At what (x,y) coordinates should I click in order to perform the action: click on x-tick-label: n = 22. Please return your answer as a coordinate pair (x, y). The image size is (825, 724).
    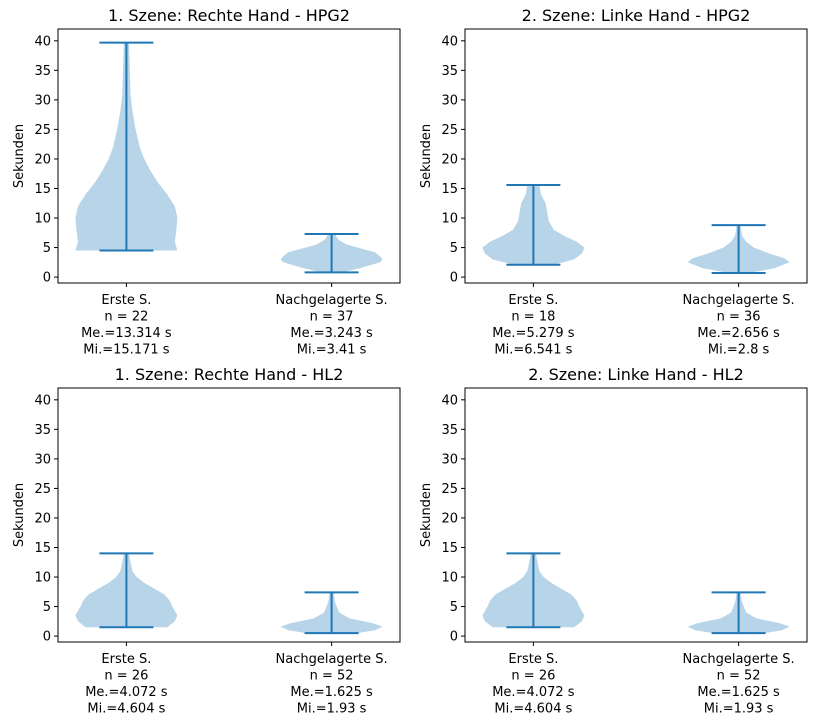
    Looking at the image, I should click on (126, 317).